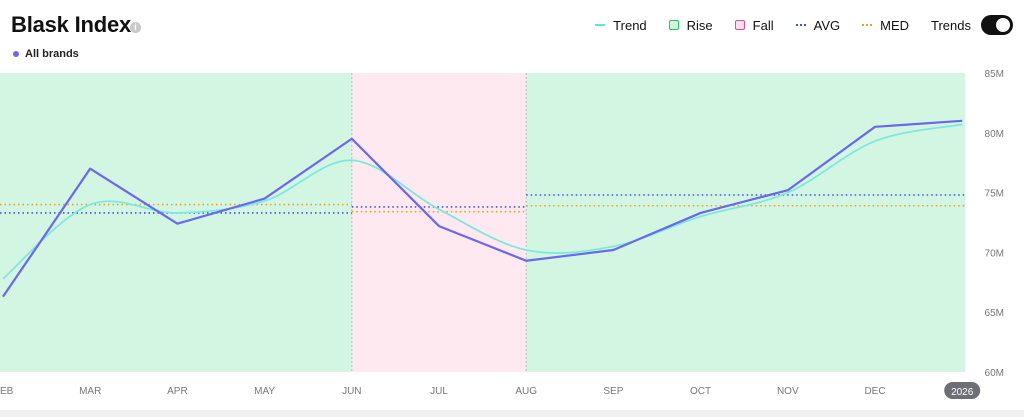 Image resolution: width=1024 pixels, height=417 pixels. I want to click on x-tick-label: JUN, so click(351, 391).